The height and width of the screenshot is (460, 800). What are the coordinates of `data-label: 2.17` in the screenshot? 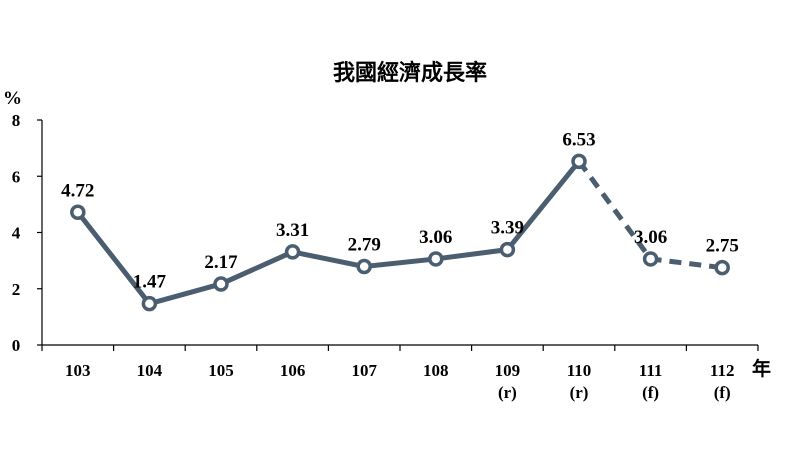 It's located at (221, 262).